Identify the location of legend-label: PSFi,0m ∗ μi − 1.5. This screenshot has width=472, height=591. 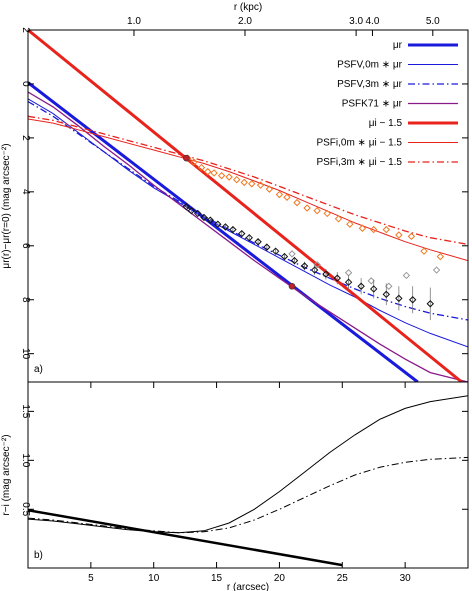
(359, 143).